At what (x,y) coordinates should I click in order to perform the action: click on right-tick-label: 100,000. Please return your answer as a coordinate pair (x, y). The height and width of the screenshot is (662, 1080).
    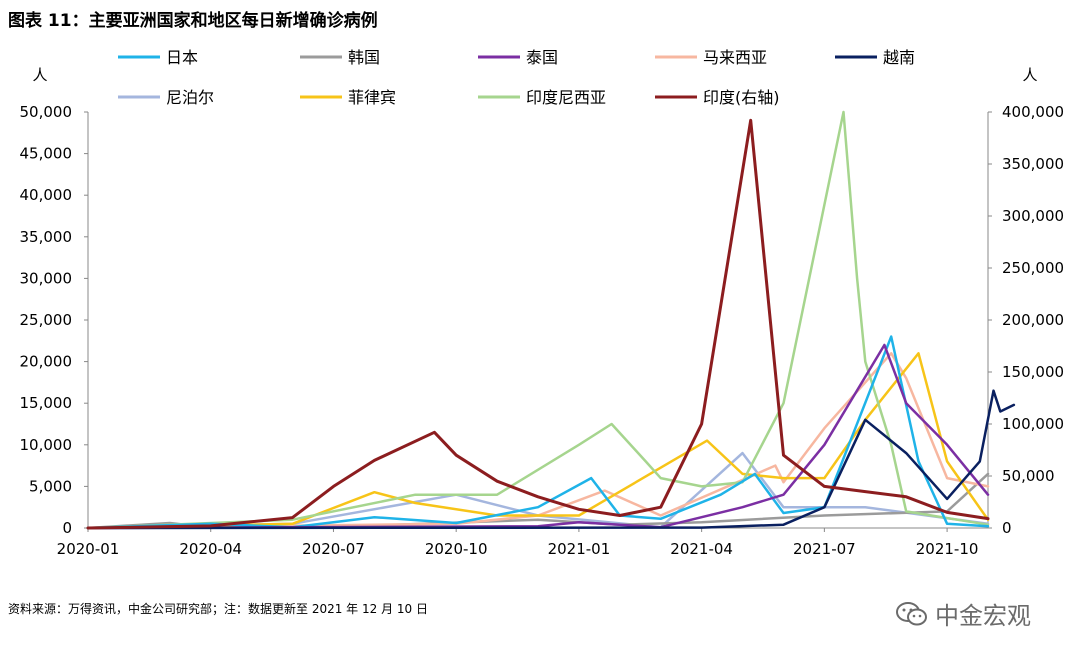
    Looking at the image, I should click on (1033, 424).